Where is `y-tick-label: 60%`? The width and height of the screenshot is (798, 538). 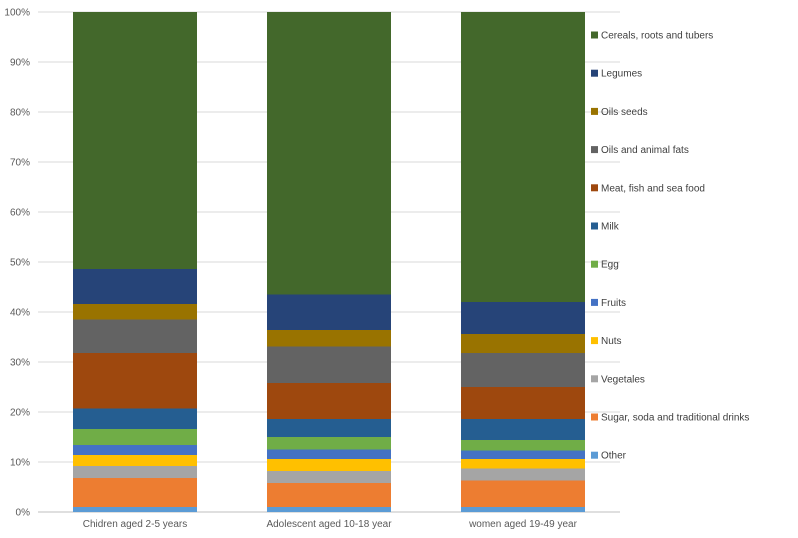
y-tick-label: 60% is located at coordinates (20, 213).